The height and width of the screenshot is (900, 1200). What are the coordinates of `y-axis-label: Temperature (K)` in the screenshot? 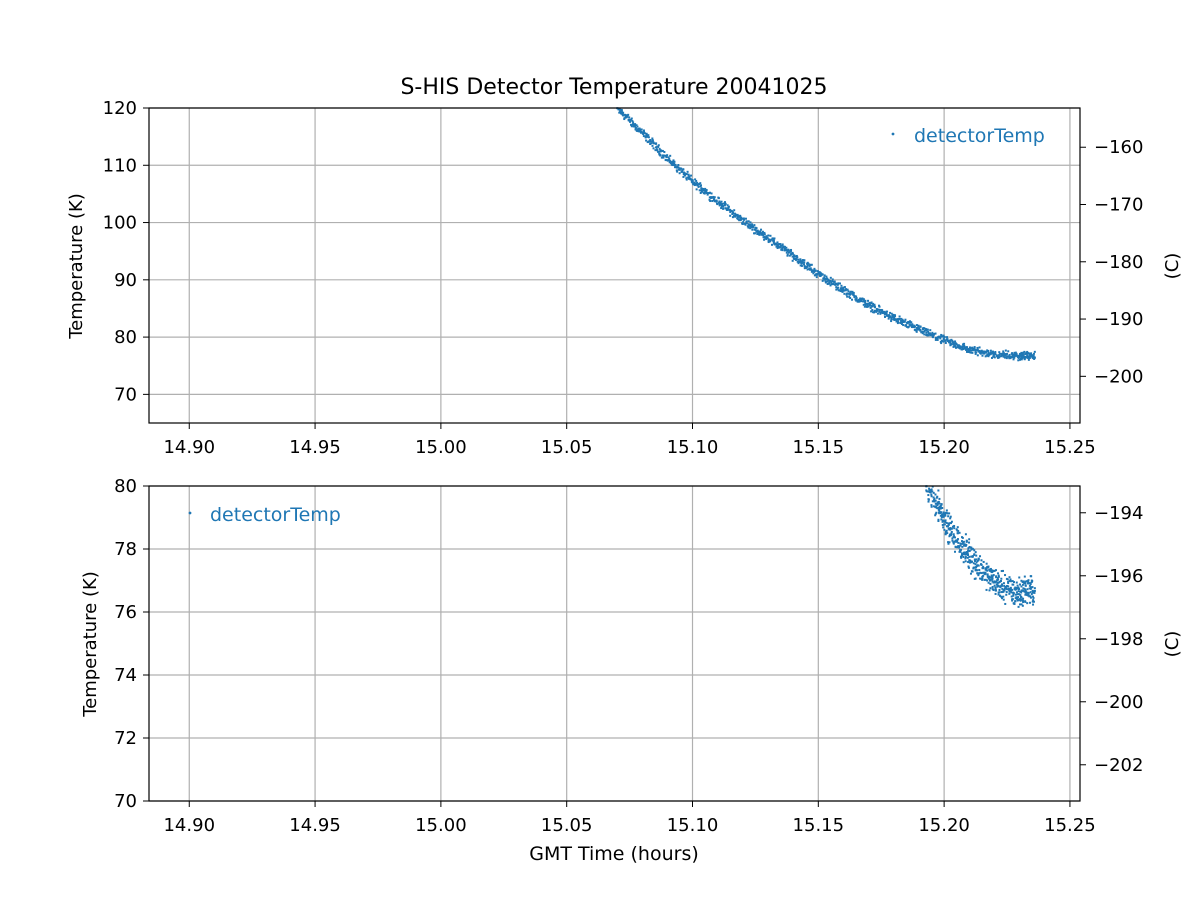 It's located at (90, 644).